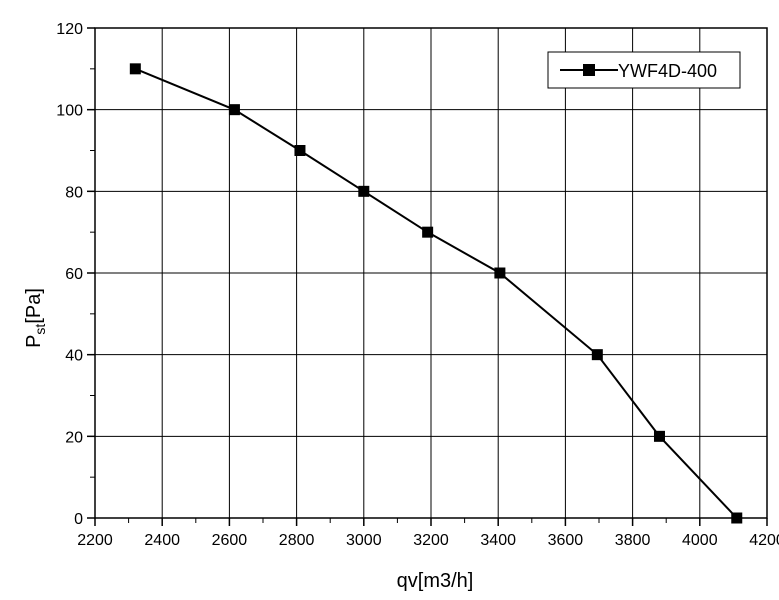 The image size is (779, 600). What do you see at coordinates (700, 540) in the screenshot?
I see `x-tick-label: 4000` at bounding box center [700, 540].